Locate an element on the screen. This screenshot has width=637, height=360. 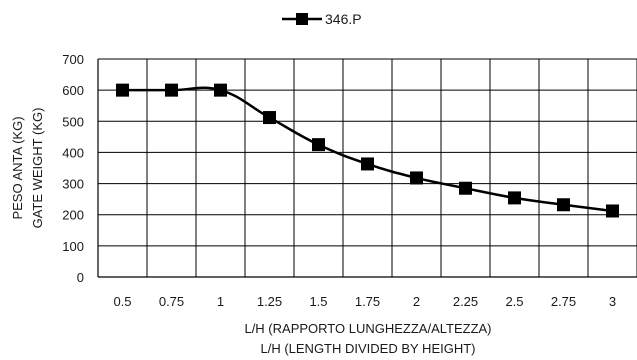
x-tick-label: 1.75 is located at coordinates (367, 301).